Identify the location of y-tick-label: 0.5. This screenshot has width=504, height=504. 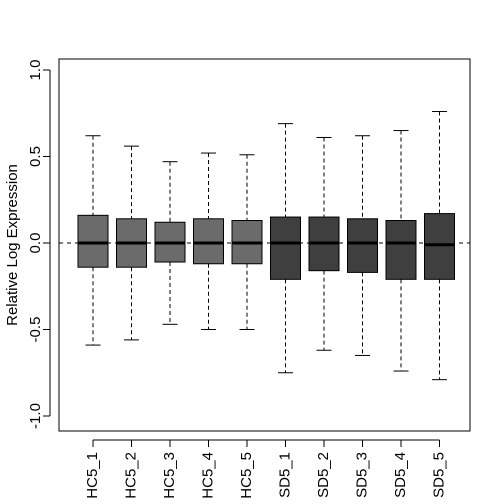
(35, 156).